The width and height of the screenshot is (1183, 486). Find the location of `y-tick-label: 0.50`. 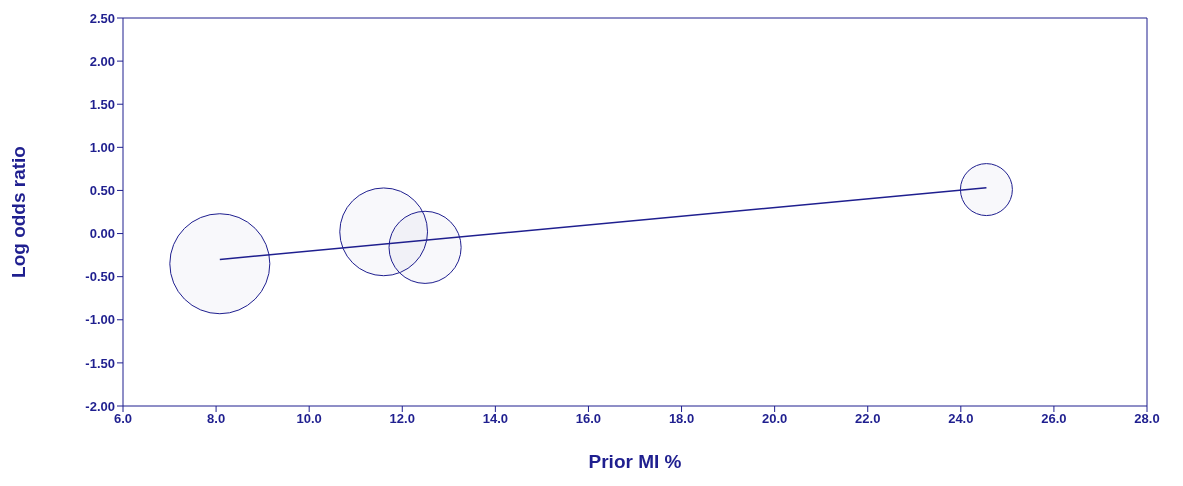

y-tick-label: 0.50 is located at coordinates (102, 191).